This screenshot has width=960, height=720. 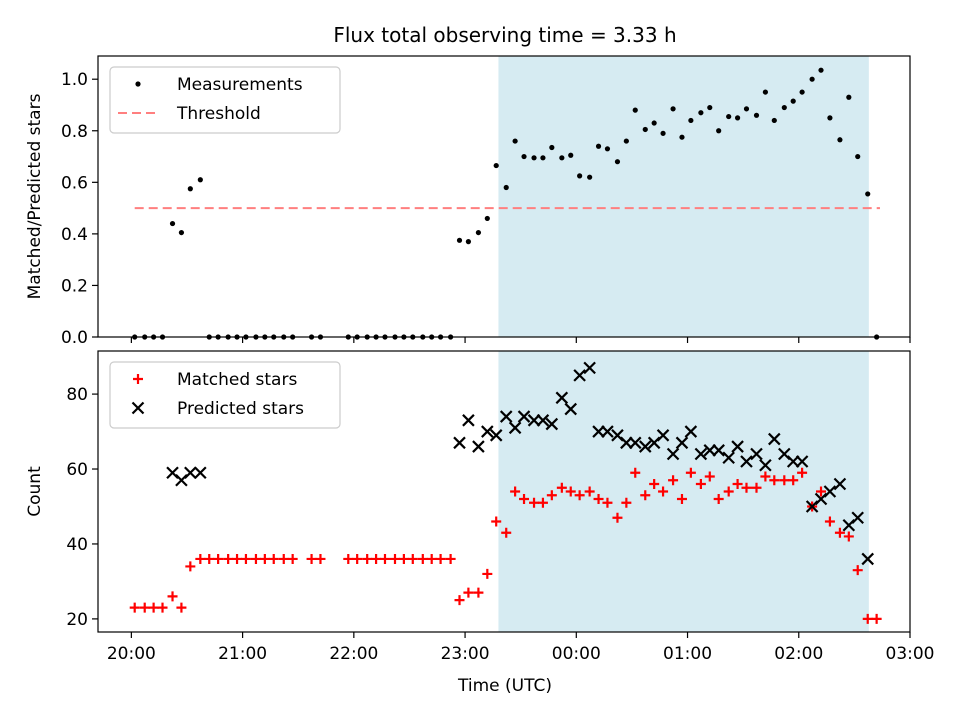 I want to click on count-x-tick-label: 02:00, so click(x=798, y=654).